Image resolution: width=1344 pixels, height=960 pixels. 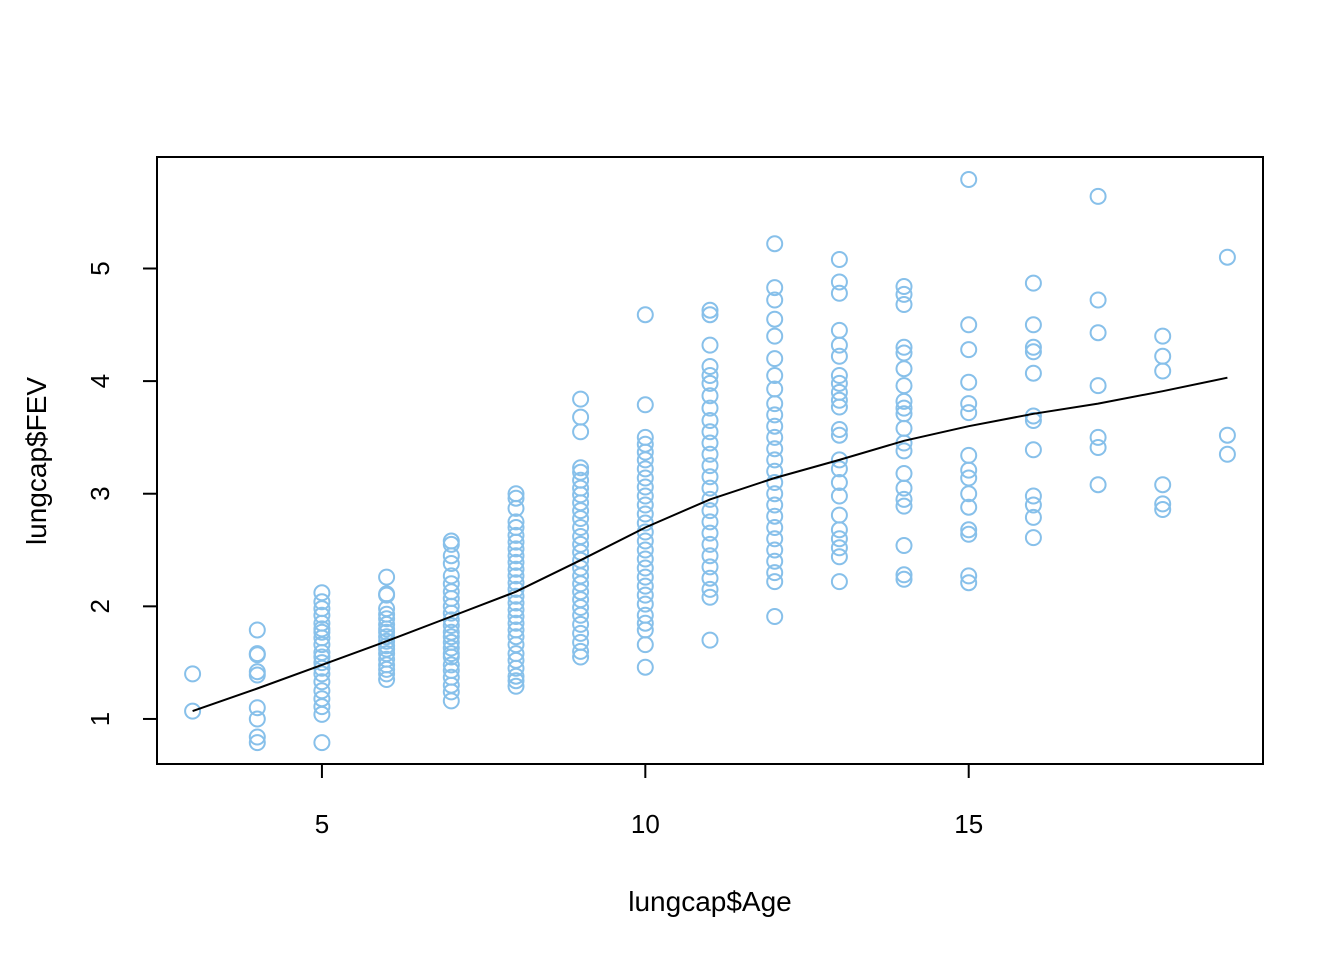 What do you see at coordinates (100, 381) in the screenshot?
I see `y-tick-label: 4` at bounding box center [100, 381].